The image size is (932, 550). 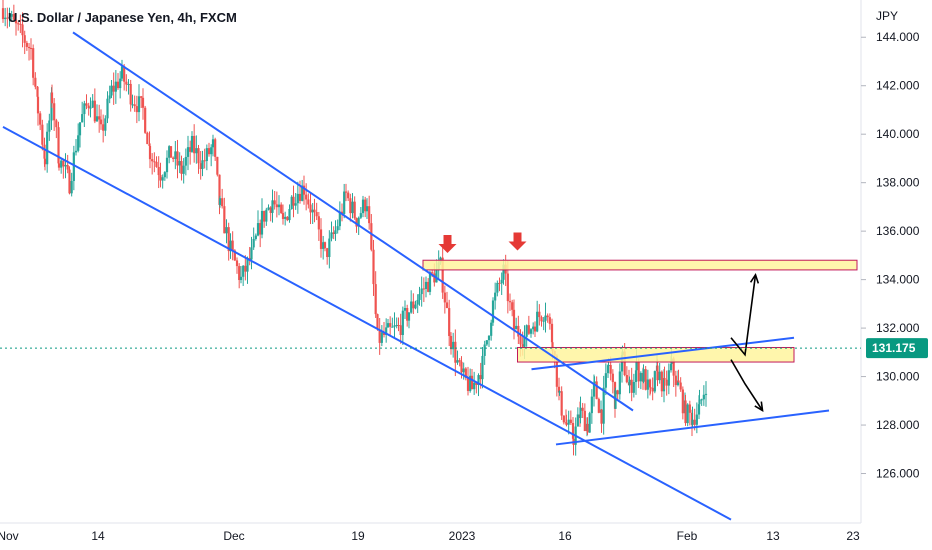 I want to click on projection-path, so click(x=747, y=385).